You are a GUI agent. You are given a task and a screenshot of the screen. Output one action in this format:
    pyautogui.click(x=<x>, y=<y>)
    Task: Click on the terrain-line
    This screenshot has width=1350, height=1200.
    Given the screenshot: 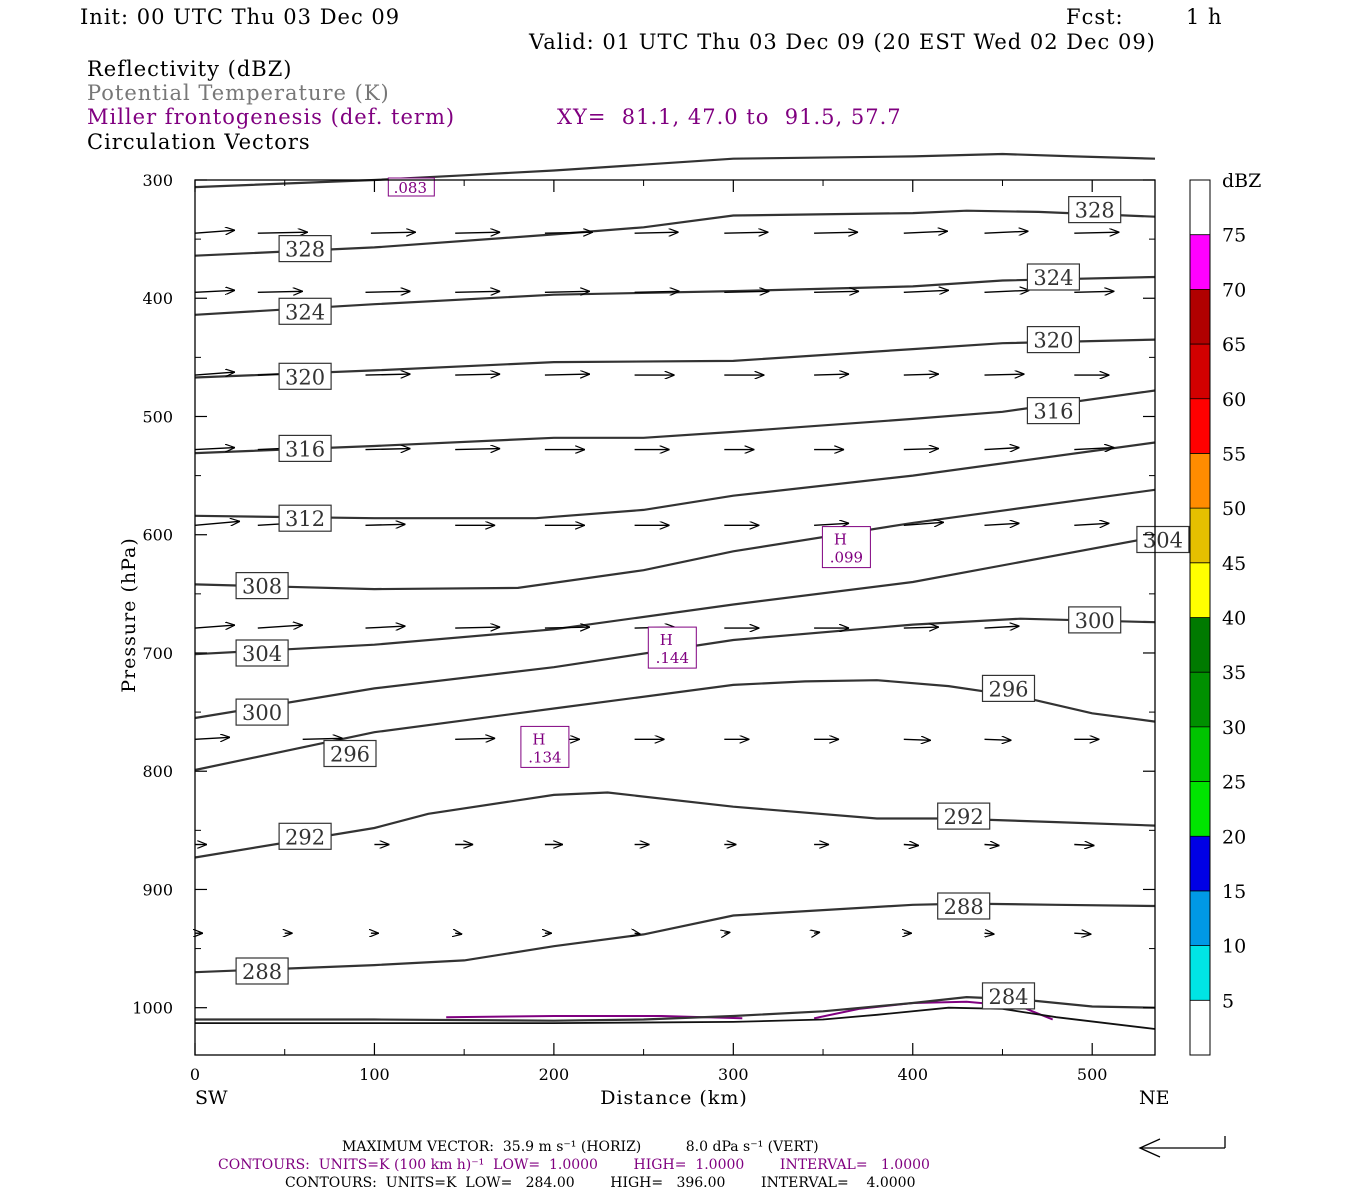 What is the action you would take?
    pyautogui.click(x=675, y=1018)
    